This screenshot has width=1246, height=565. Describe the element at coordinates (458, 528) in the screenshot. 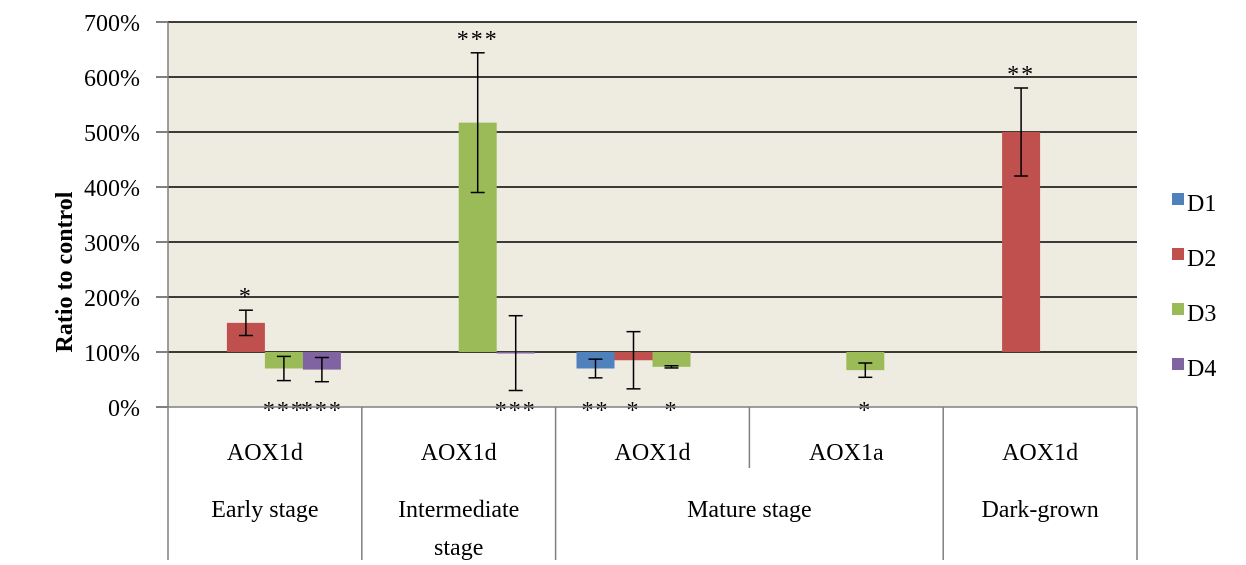

I see `group-label: Intermediate stage` at that location.